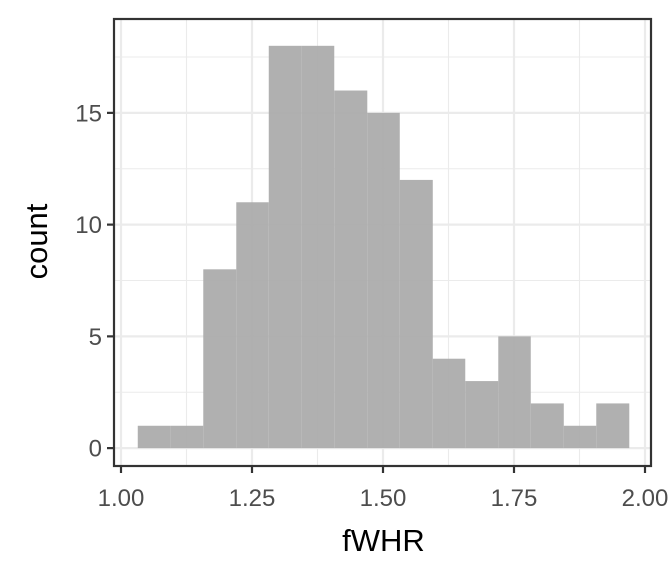 This screenshot has width=672, height=576. I want to click on x-tick-label: 1.00, so click(121, 498).